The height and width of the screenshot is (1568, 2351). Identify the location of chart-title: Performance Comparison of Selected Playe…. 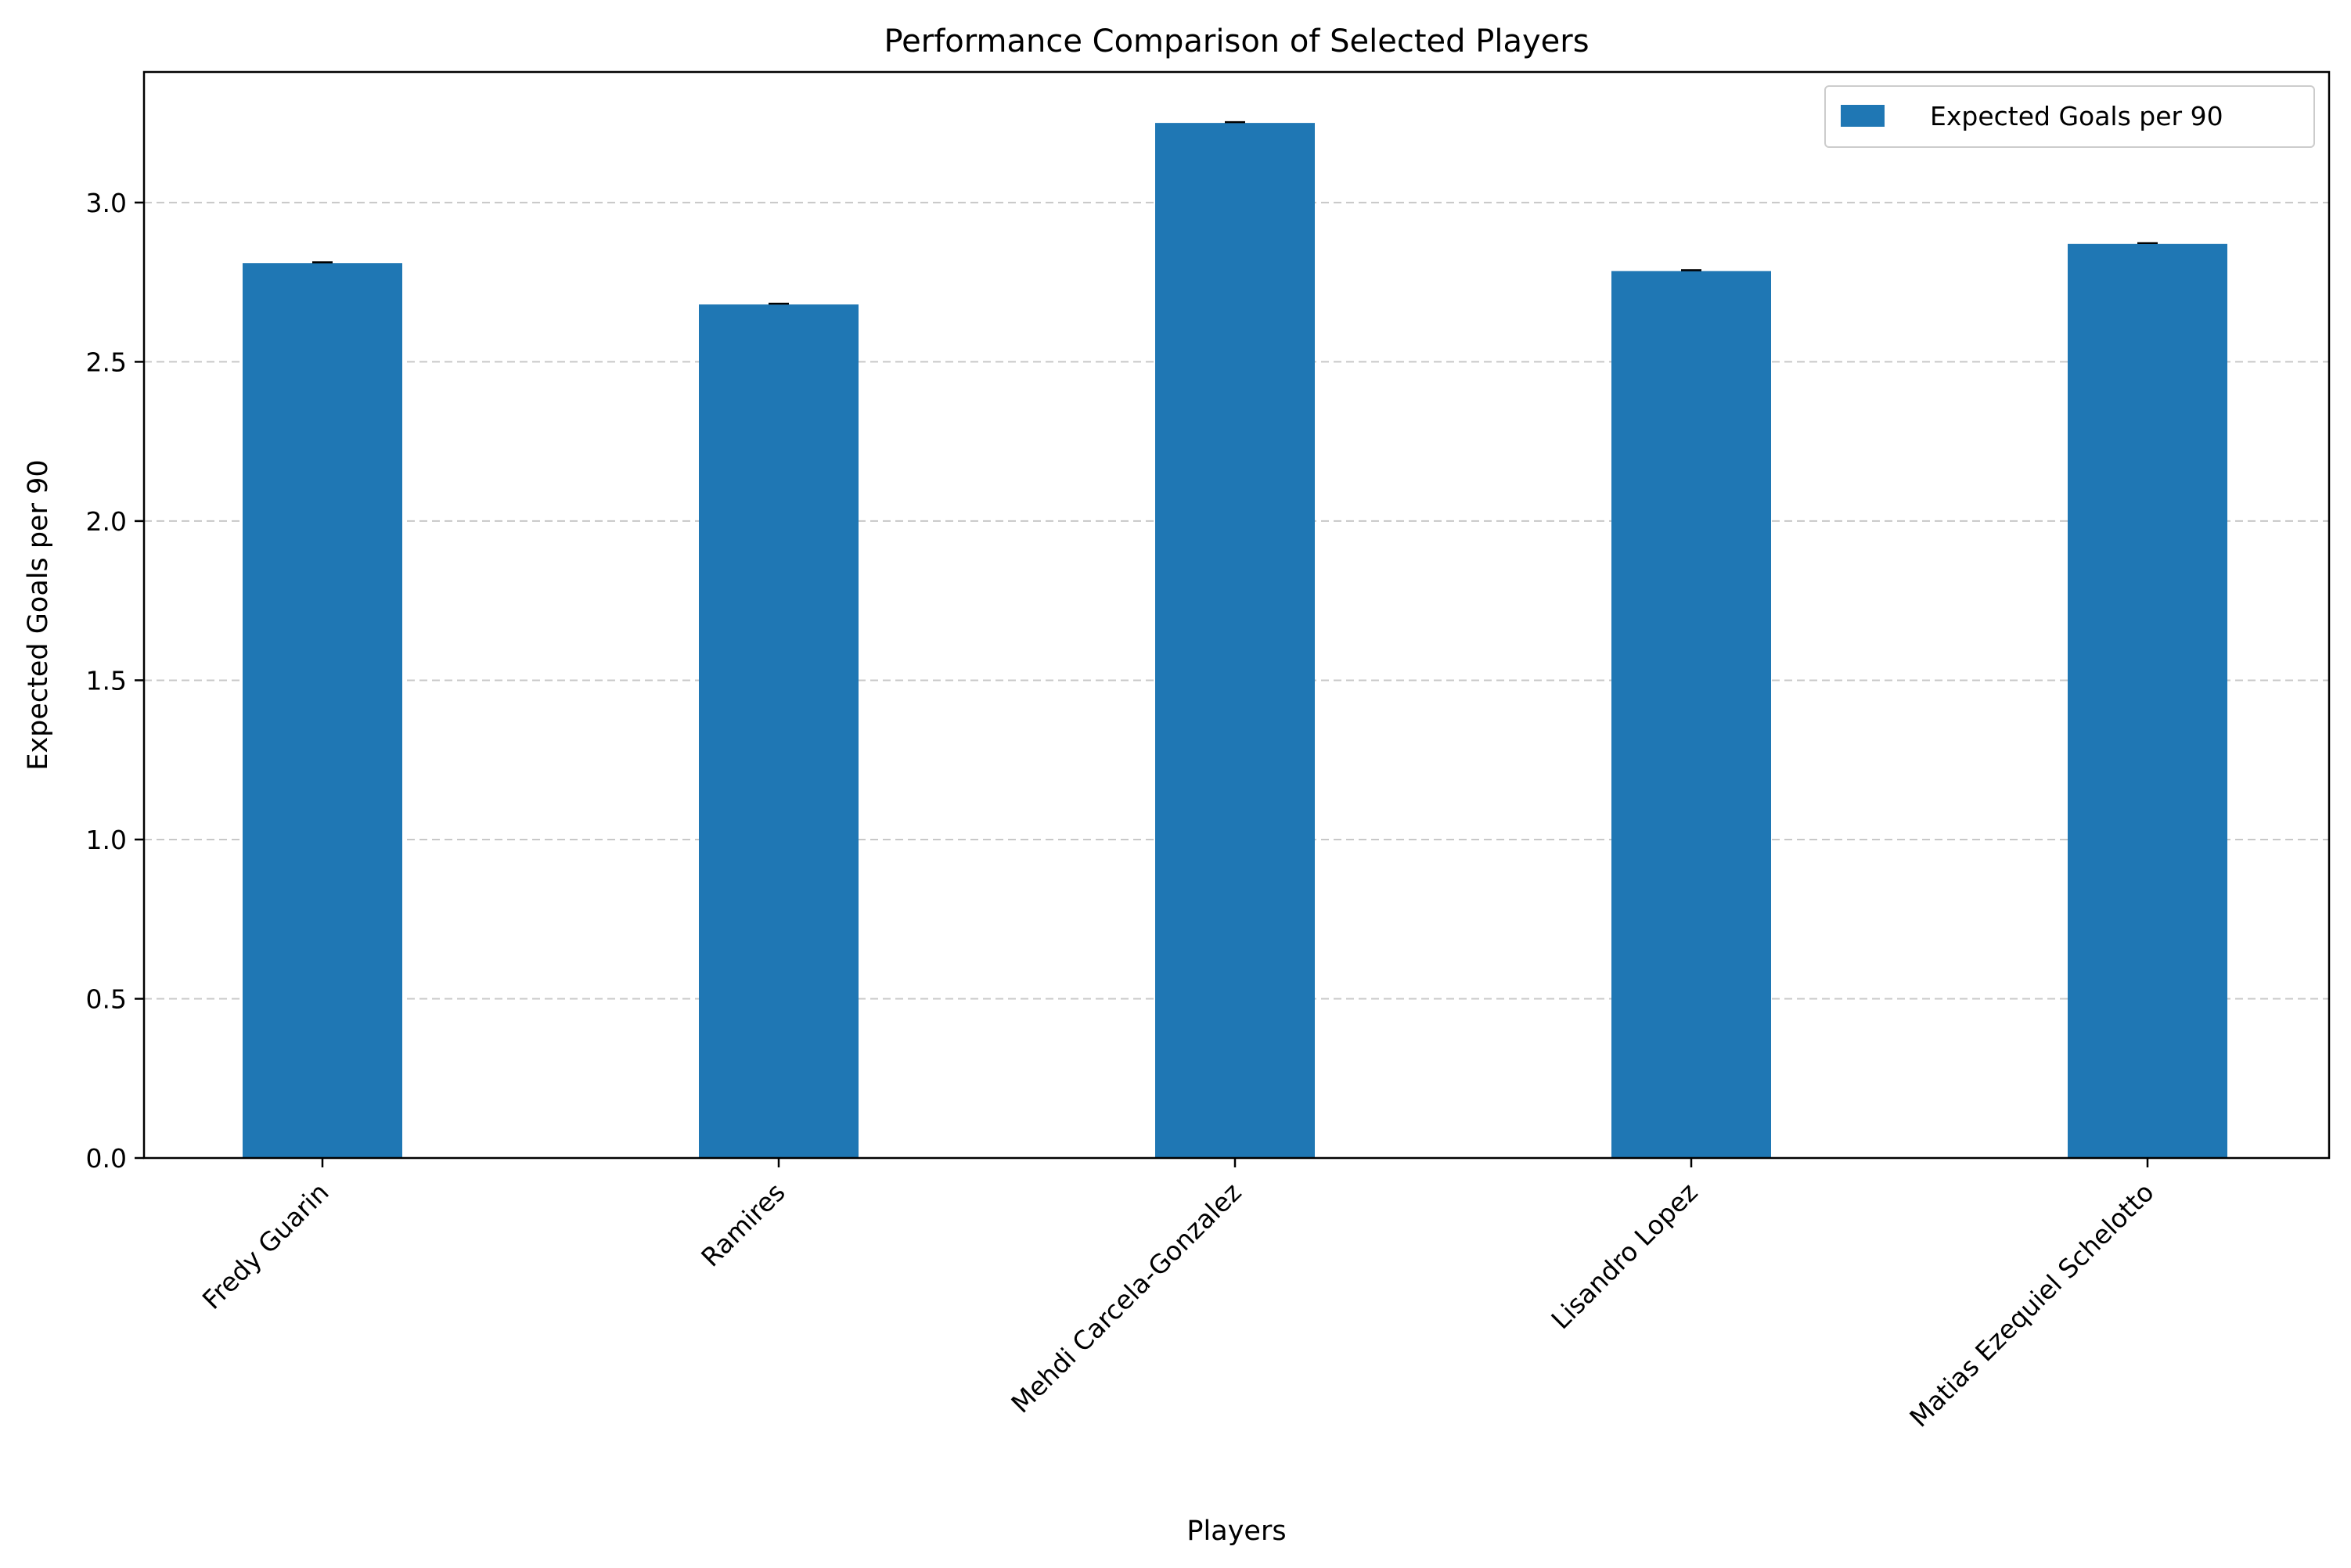
(1236, 41).